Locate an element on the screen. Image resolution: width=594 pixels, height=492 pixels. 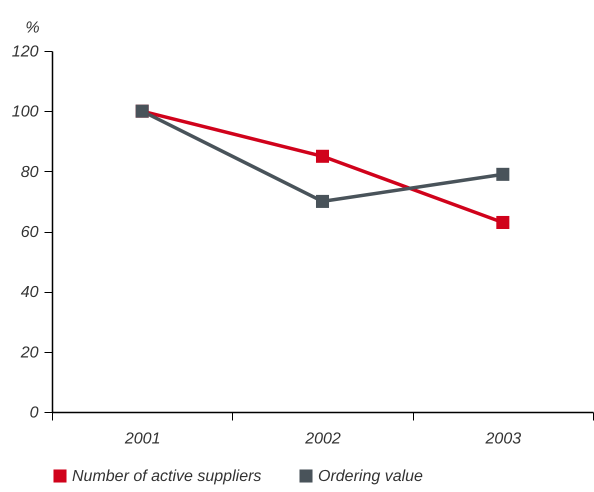
legend-label: Number of active suppliers is located at coordinates (167, 476).